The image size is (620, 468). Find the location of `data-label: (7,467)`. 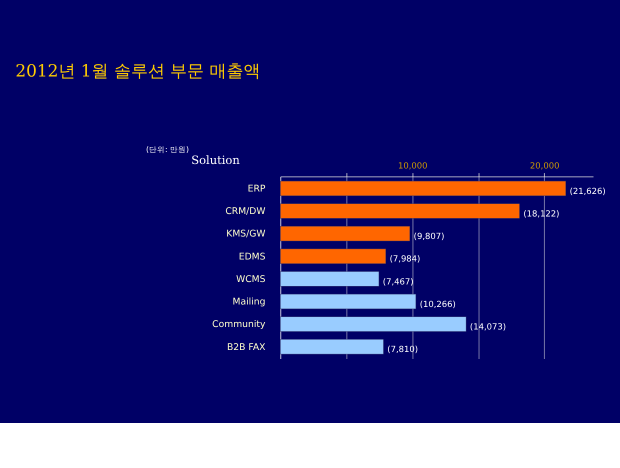

data-label: (7,467) is located at coordinates (398, 281).